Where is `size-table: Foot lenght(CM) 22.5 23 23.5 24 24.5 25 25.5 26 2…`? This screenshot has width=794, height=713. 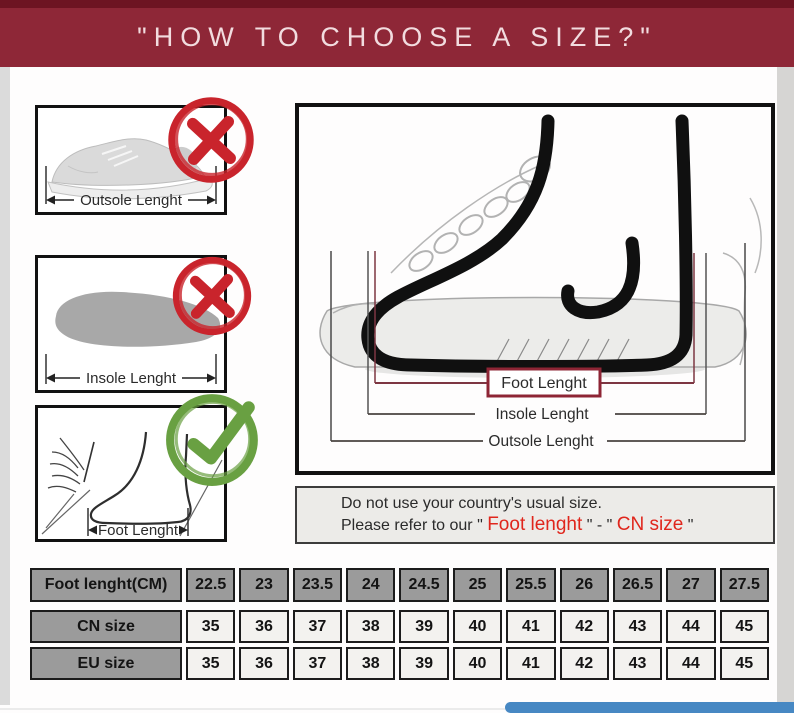 size-table: Foot lenght(CM) 22.5 23 23.5 24 24.5 25 25.5 26 2… is located at coordinates (399, 624).